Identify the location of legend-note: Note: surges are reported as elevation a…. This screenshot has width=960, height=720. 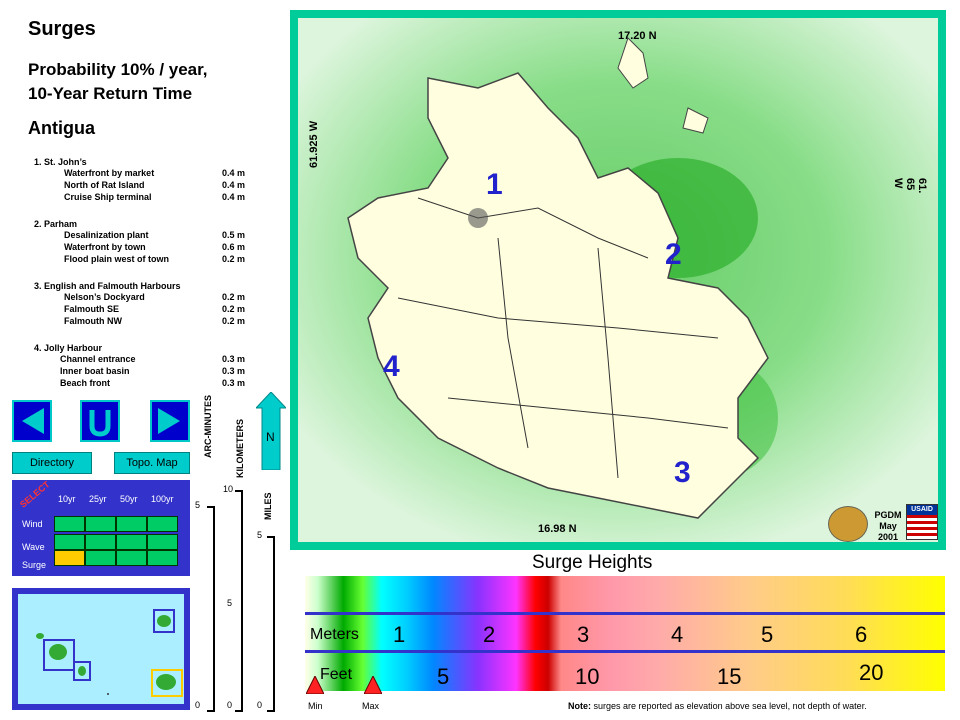
(717, 706).